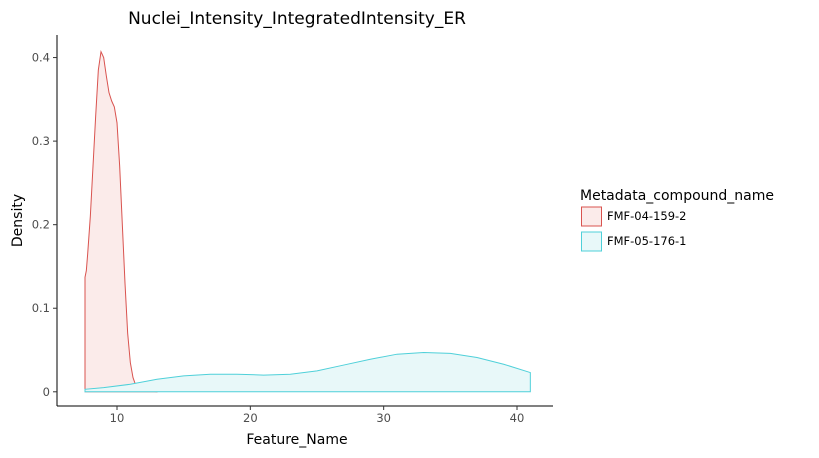 The height and width of the screenshot is (458, 819). I want to click on y-tick-label: 0.4, so click(41, 58).